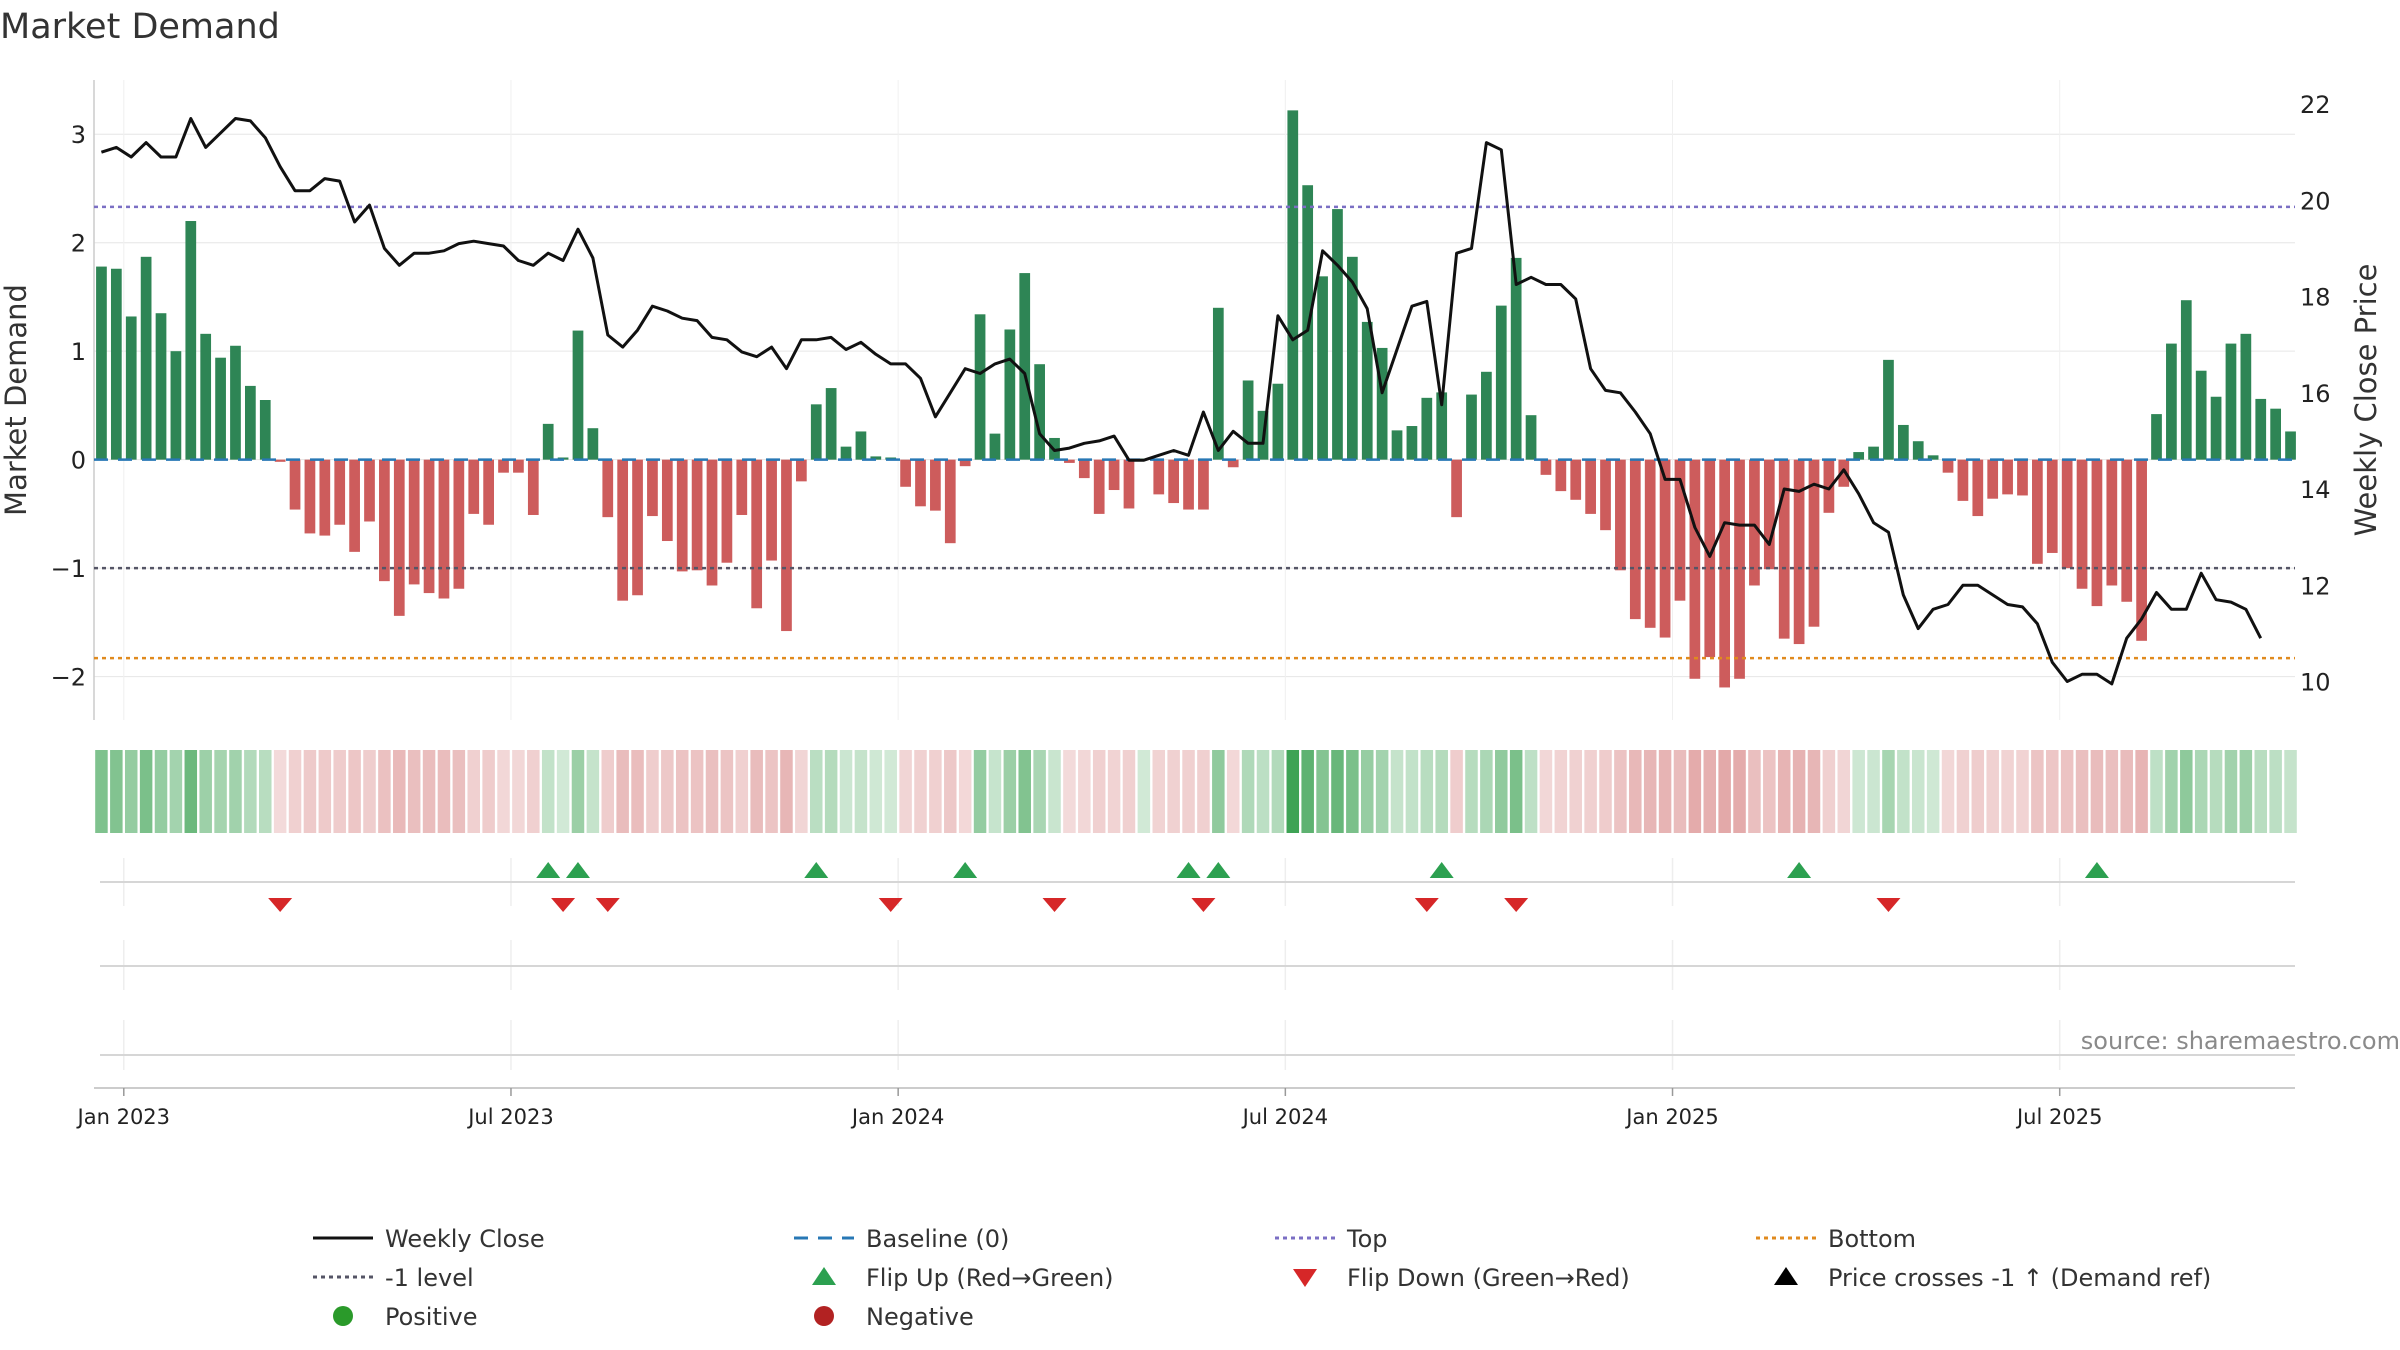  I want to click on x-tick-label: Jan 2023, so click(123, 1117).